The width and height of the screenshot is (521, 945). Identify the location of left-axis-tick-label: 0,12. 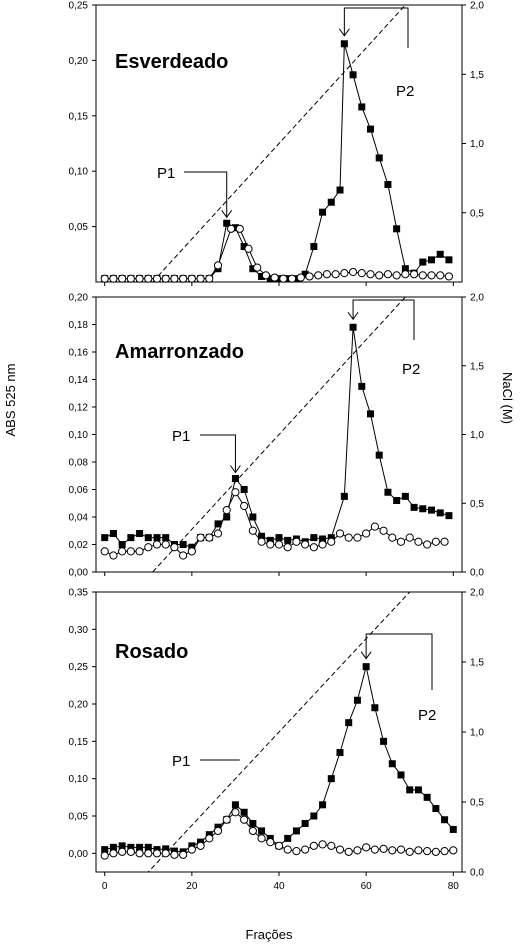
(79, 408).